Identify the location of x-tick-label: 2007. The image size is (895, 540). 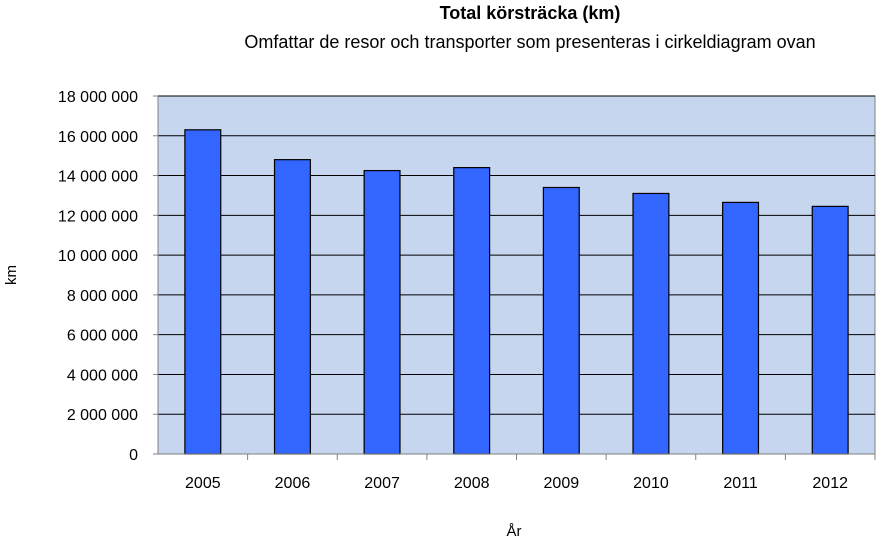
(382, 483).